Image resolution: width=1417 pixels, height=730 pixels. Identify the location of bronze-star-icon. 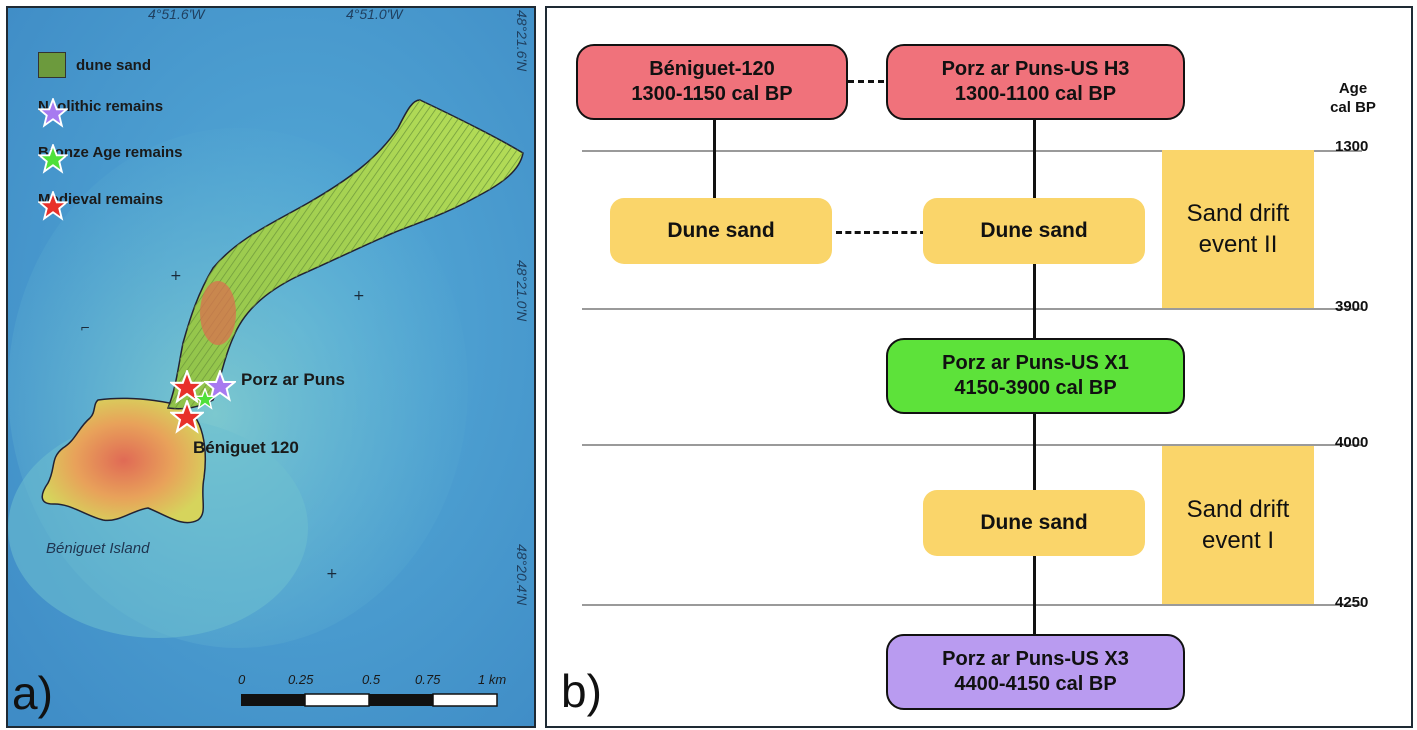
(205, 399).